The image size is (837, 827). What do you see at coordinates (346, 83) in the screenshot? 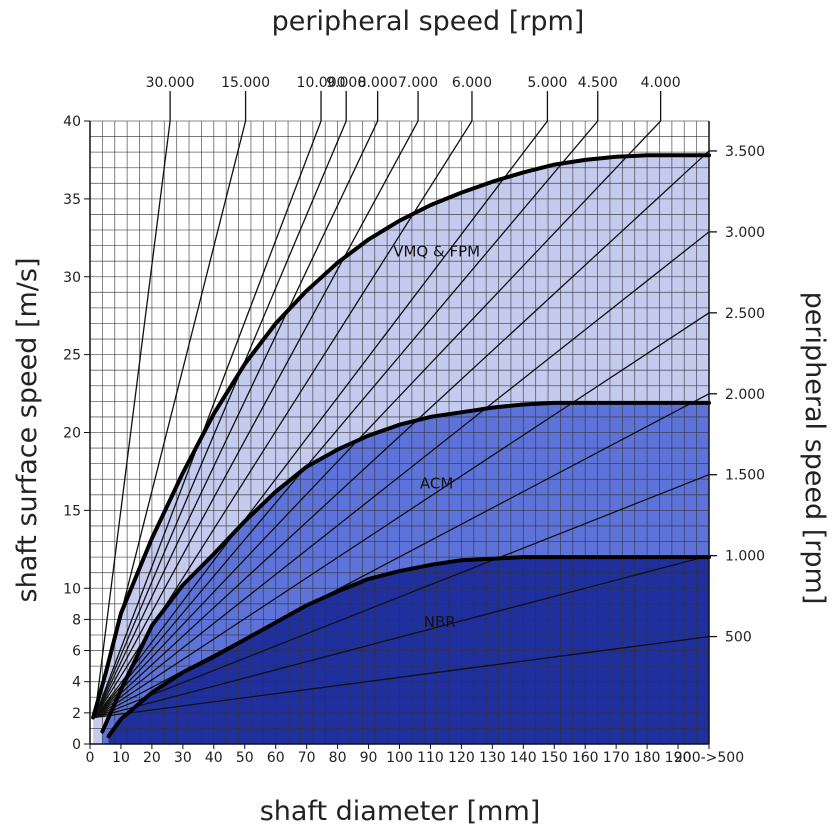
I see `rpm-label-9000: 9.000` at bounding box center [346, 83].